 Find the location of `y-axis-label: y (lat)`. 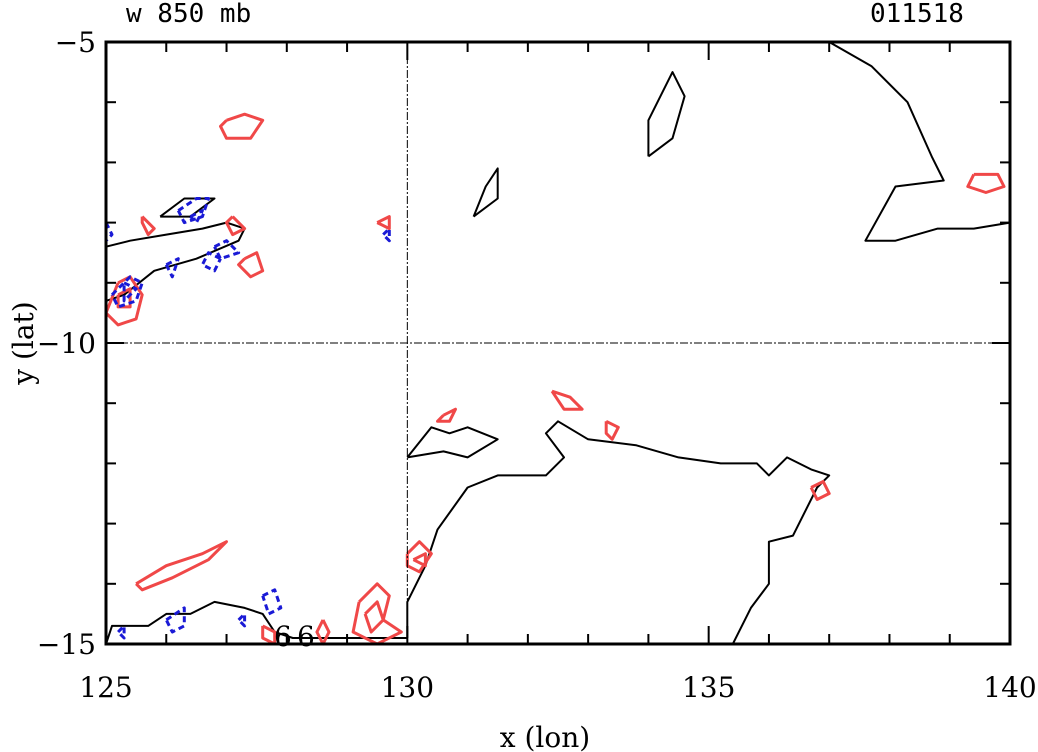

y-axis-label: y (lat) is located at coordinates (23, 343).